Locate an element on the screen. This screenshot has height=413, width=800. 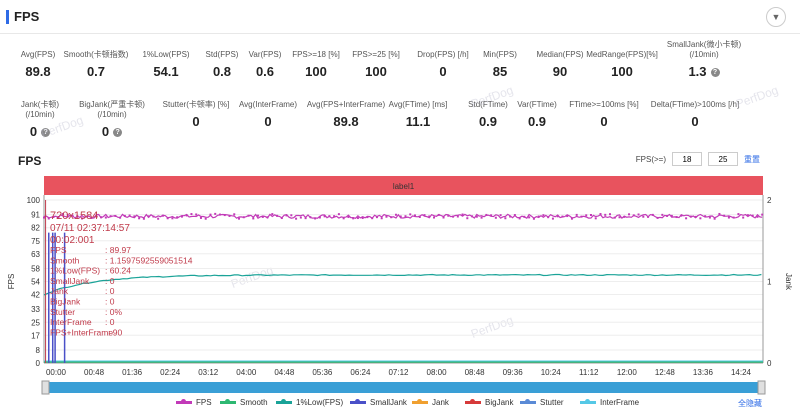
legend-item: Stutter is located at coordinates (542, 402).